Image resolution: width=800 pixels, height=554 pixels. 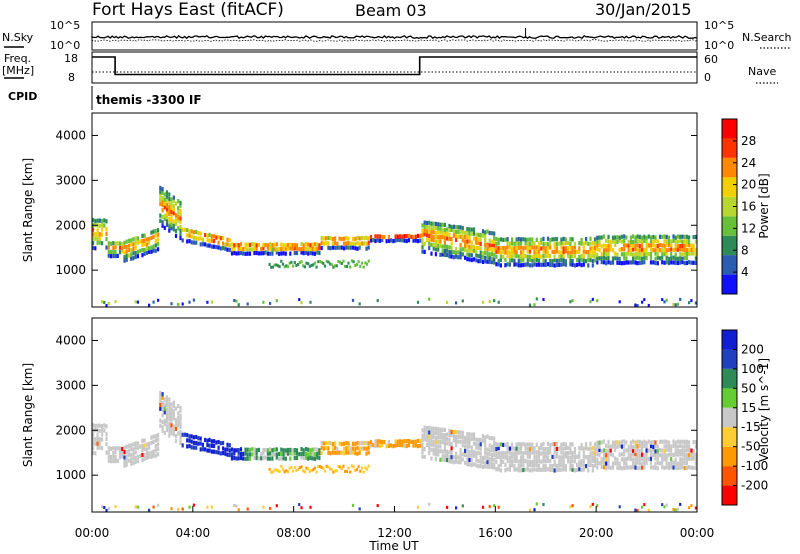 I want to click on colorbar-tick-label: 16, so click(x=748, y=207).